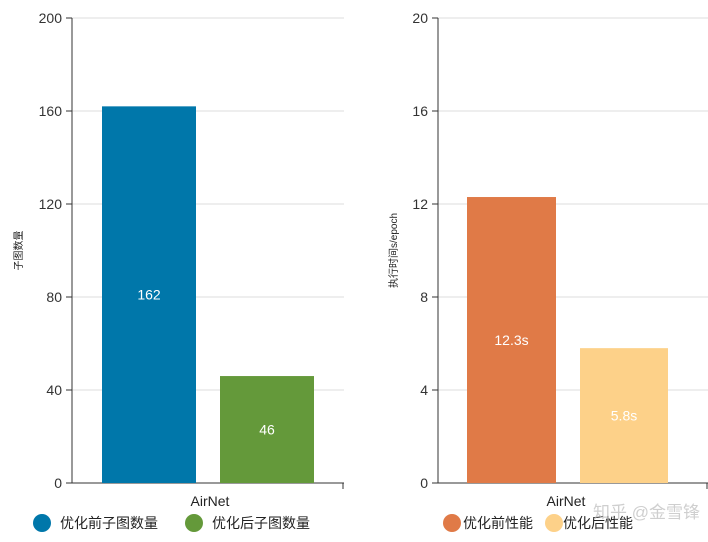 Image resolution: width=708 pixels, height=542 pixels. Describe the element at coordinates (393, 250) in the screenshot. I see `y-axis-label: 执行时间s/epoch` at that location.